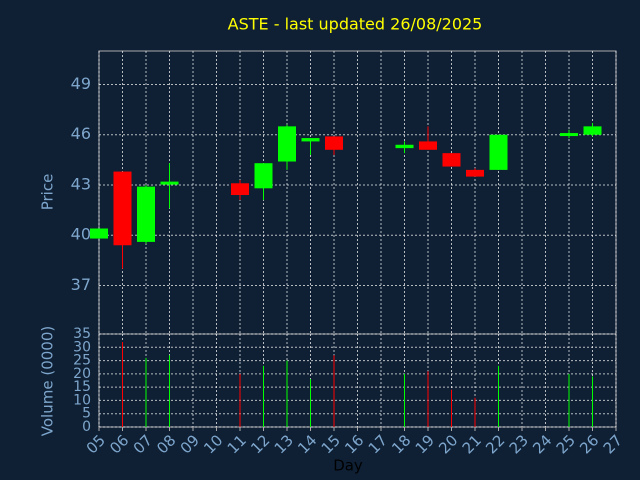 The image size is (640, 480). What do you see at coordinates (48, 192) in the screenshot?
I see `y-axis-label: Price` at bounding box center [48, 192].